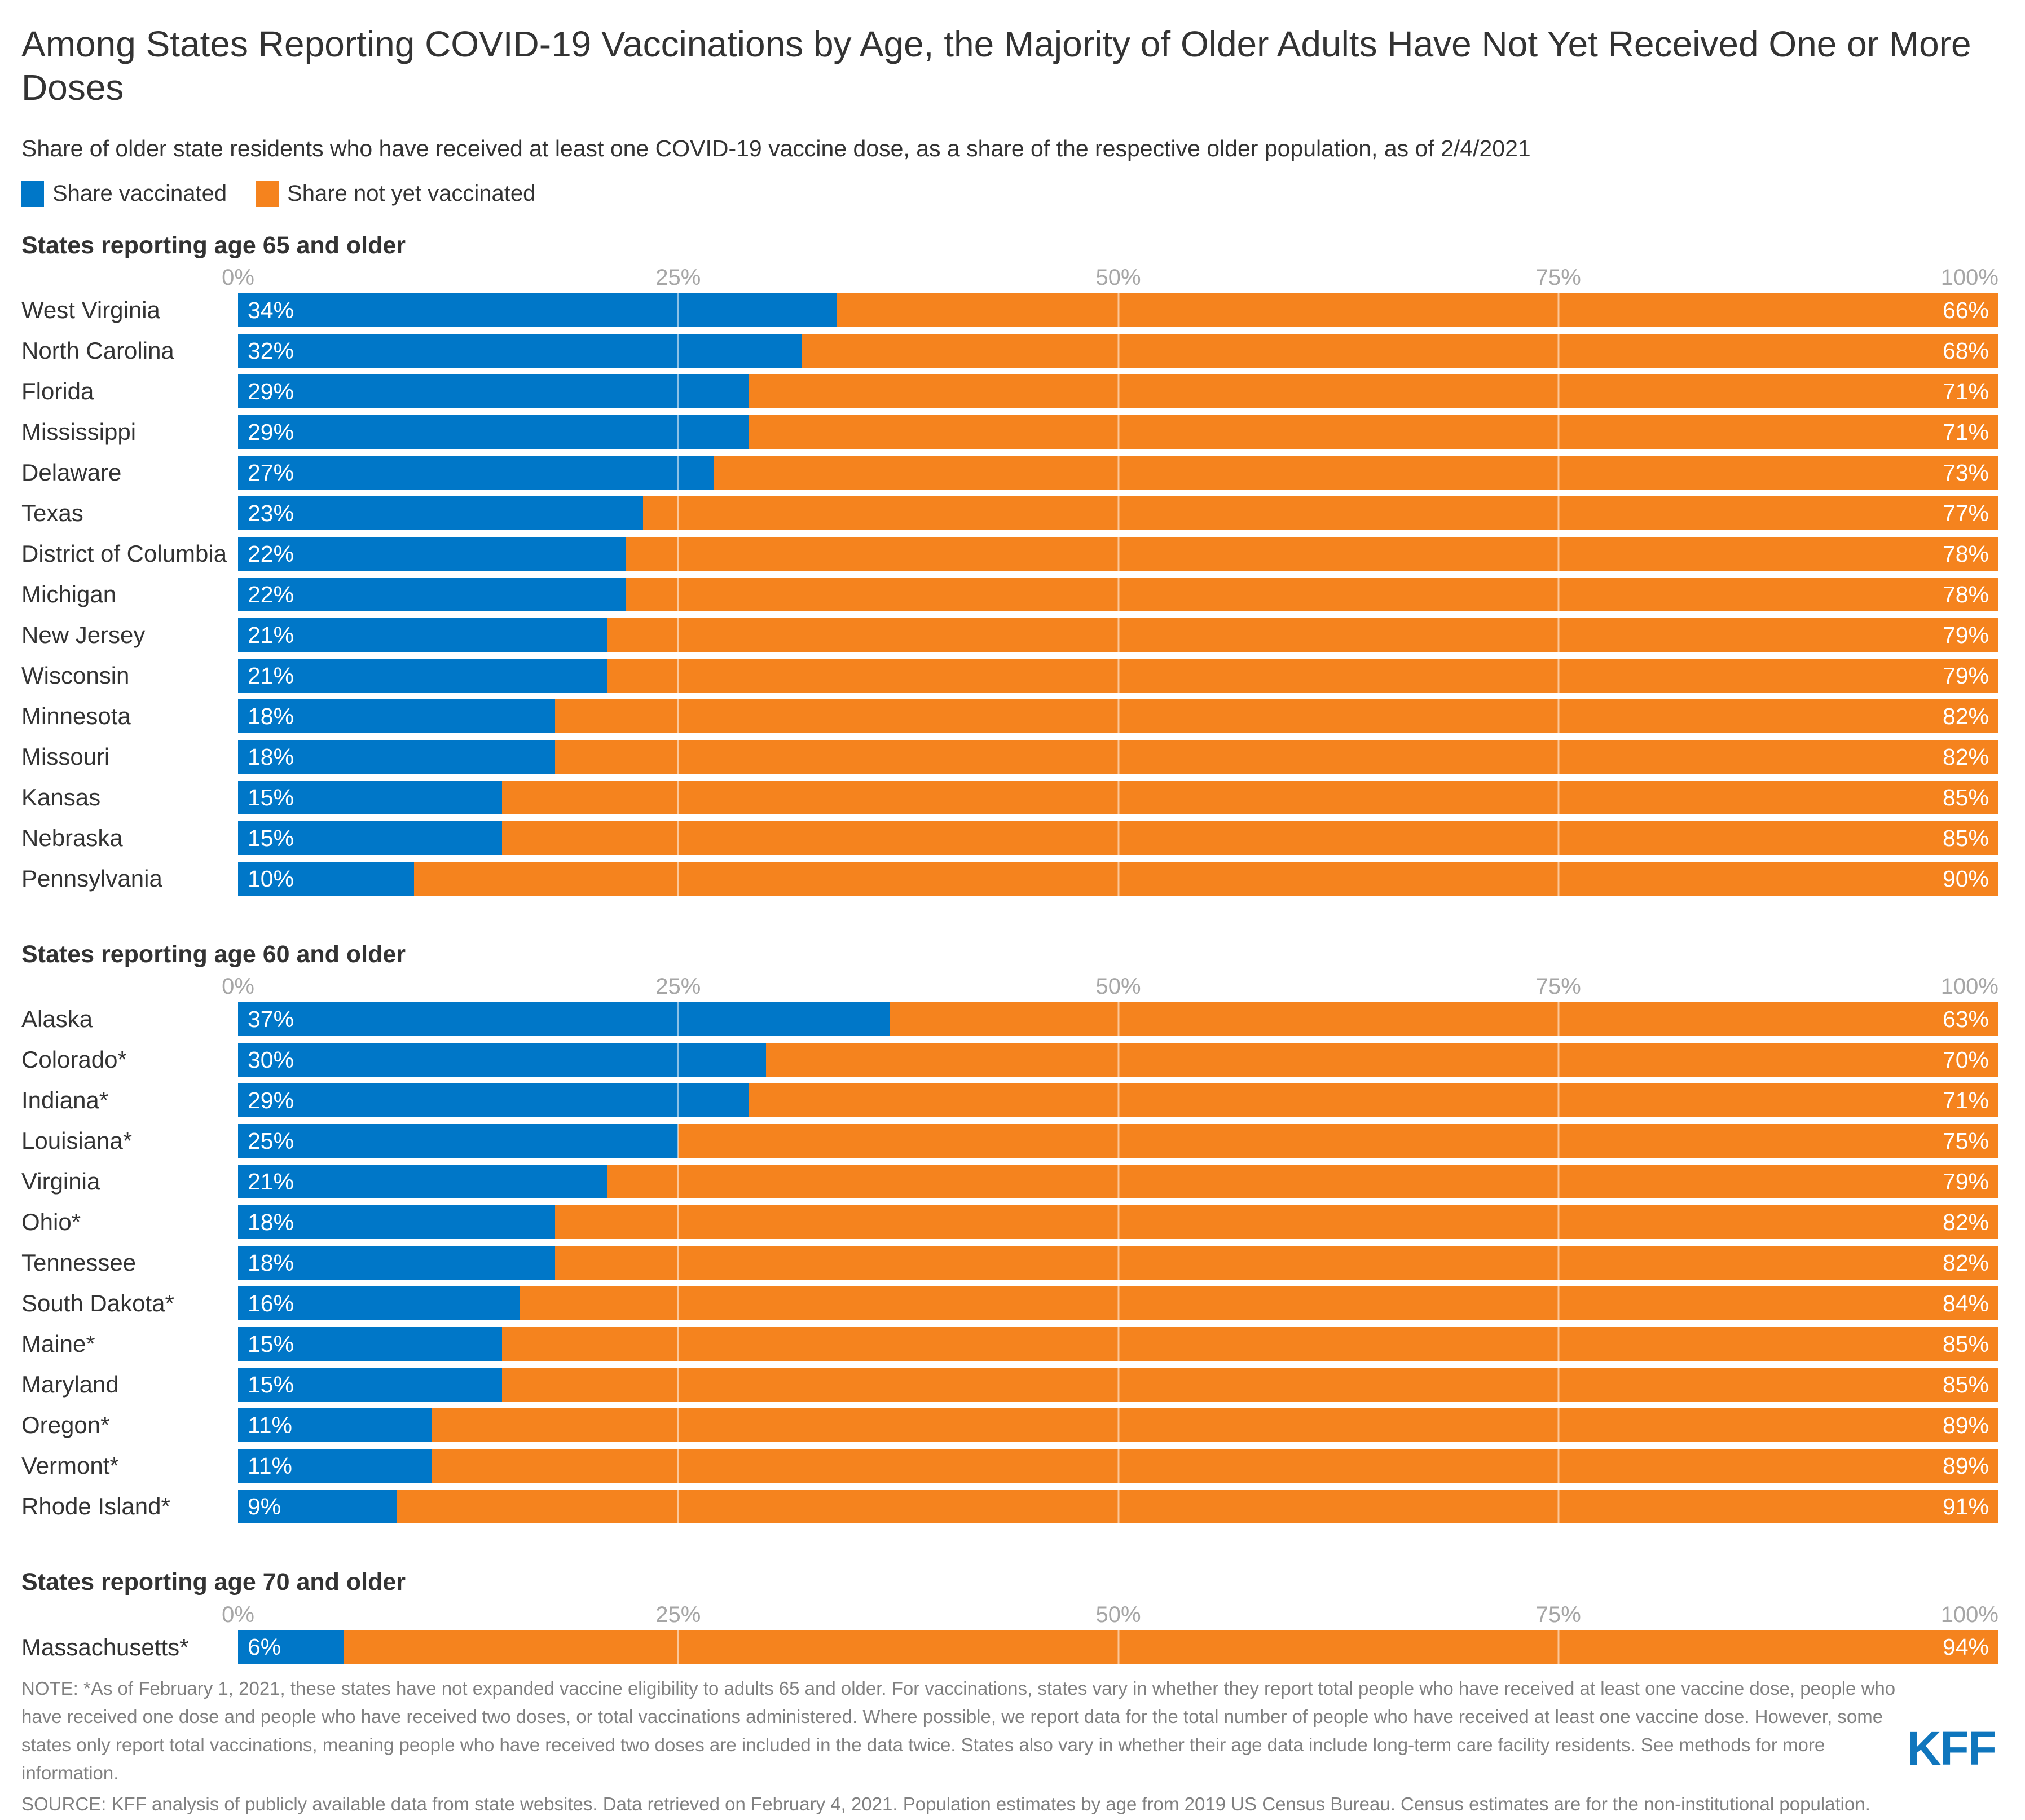  Describe the element at coordinates (1118, 1303) in the screenshot. I see `bar-group: 16% 84%` at that location.